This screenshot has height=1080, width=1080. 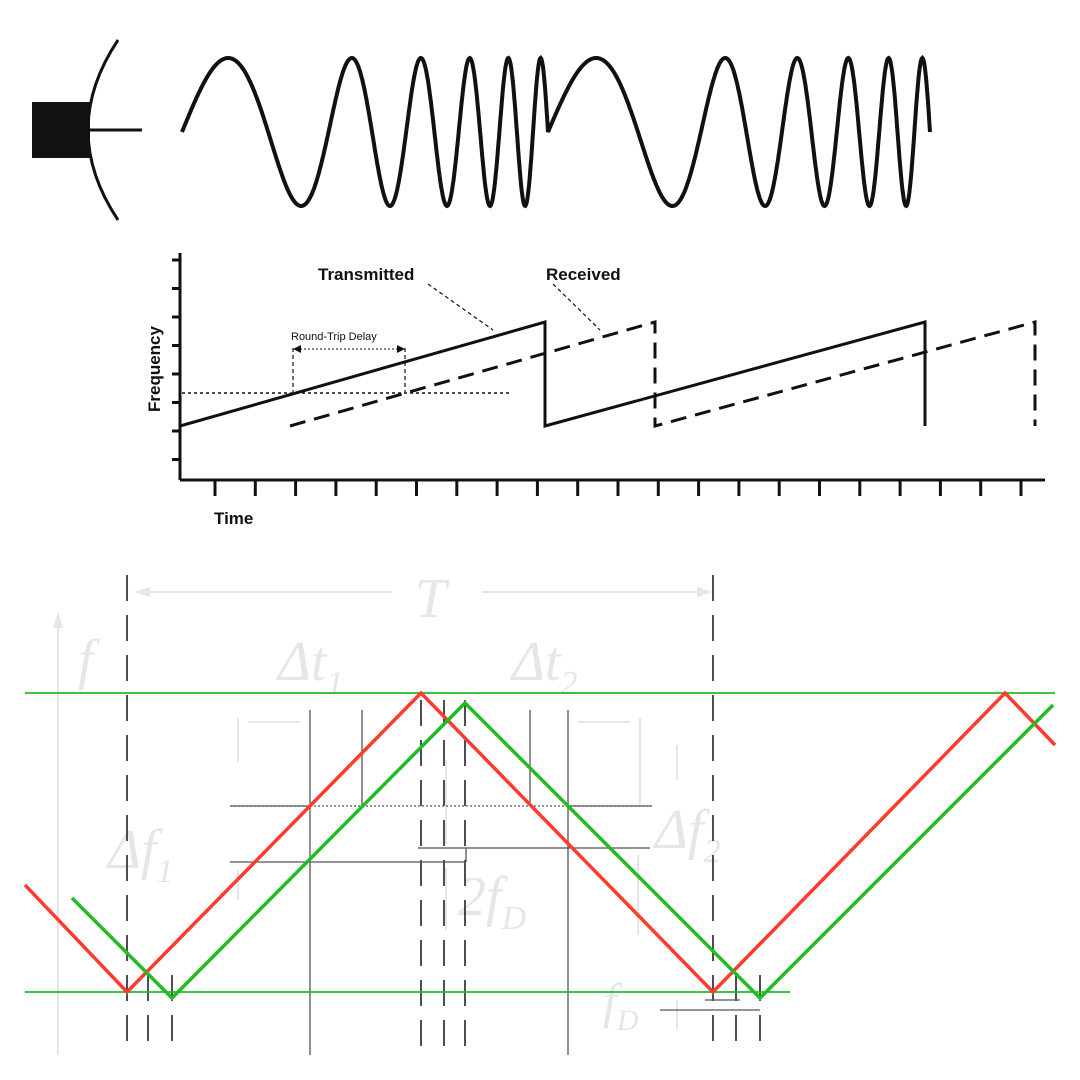 I want to click on round-trip-delay-label: Round-Trip Delay, so click(x=334, y=337).